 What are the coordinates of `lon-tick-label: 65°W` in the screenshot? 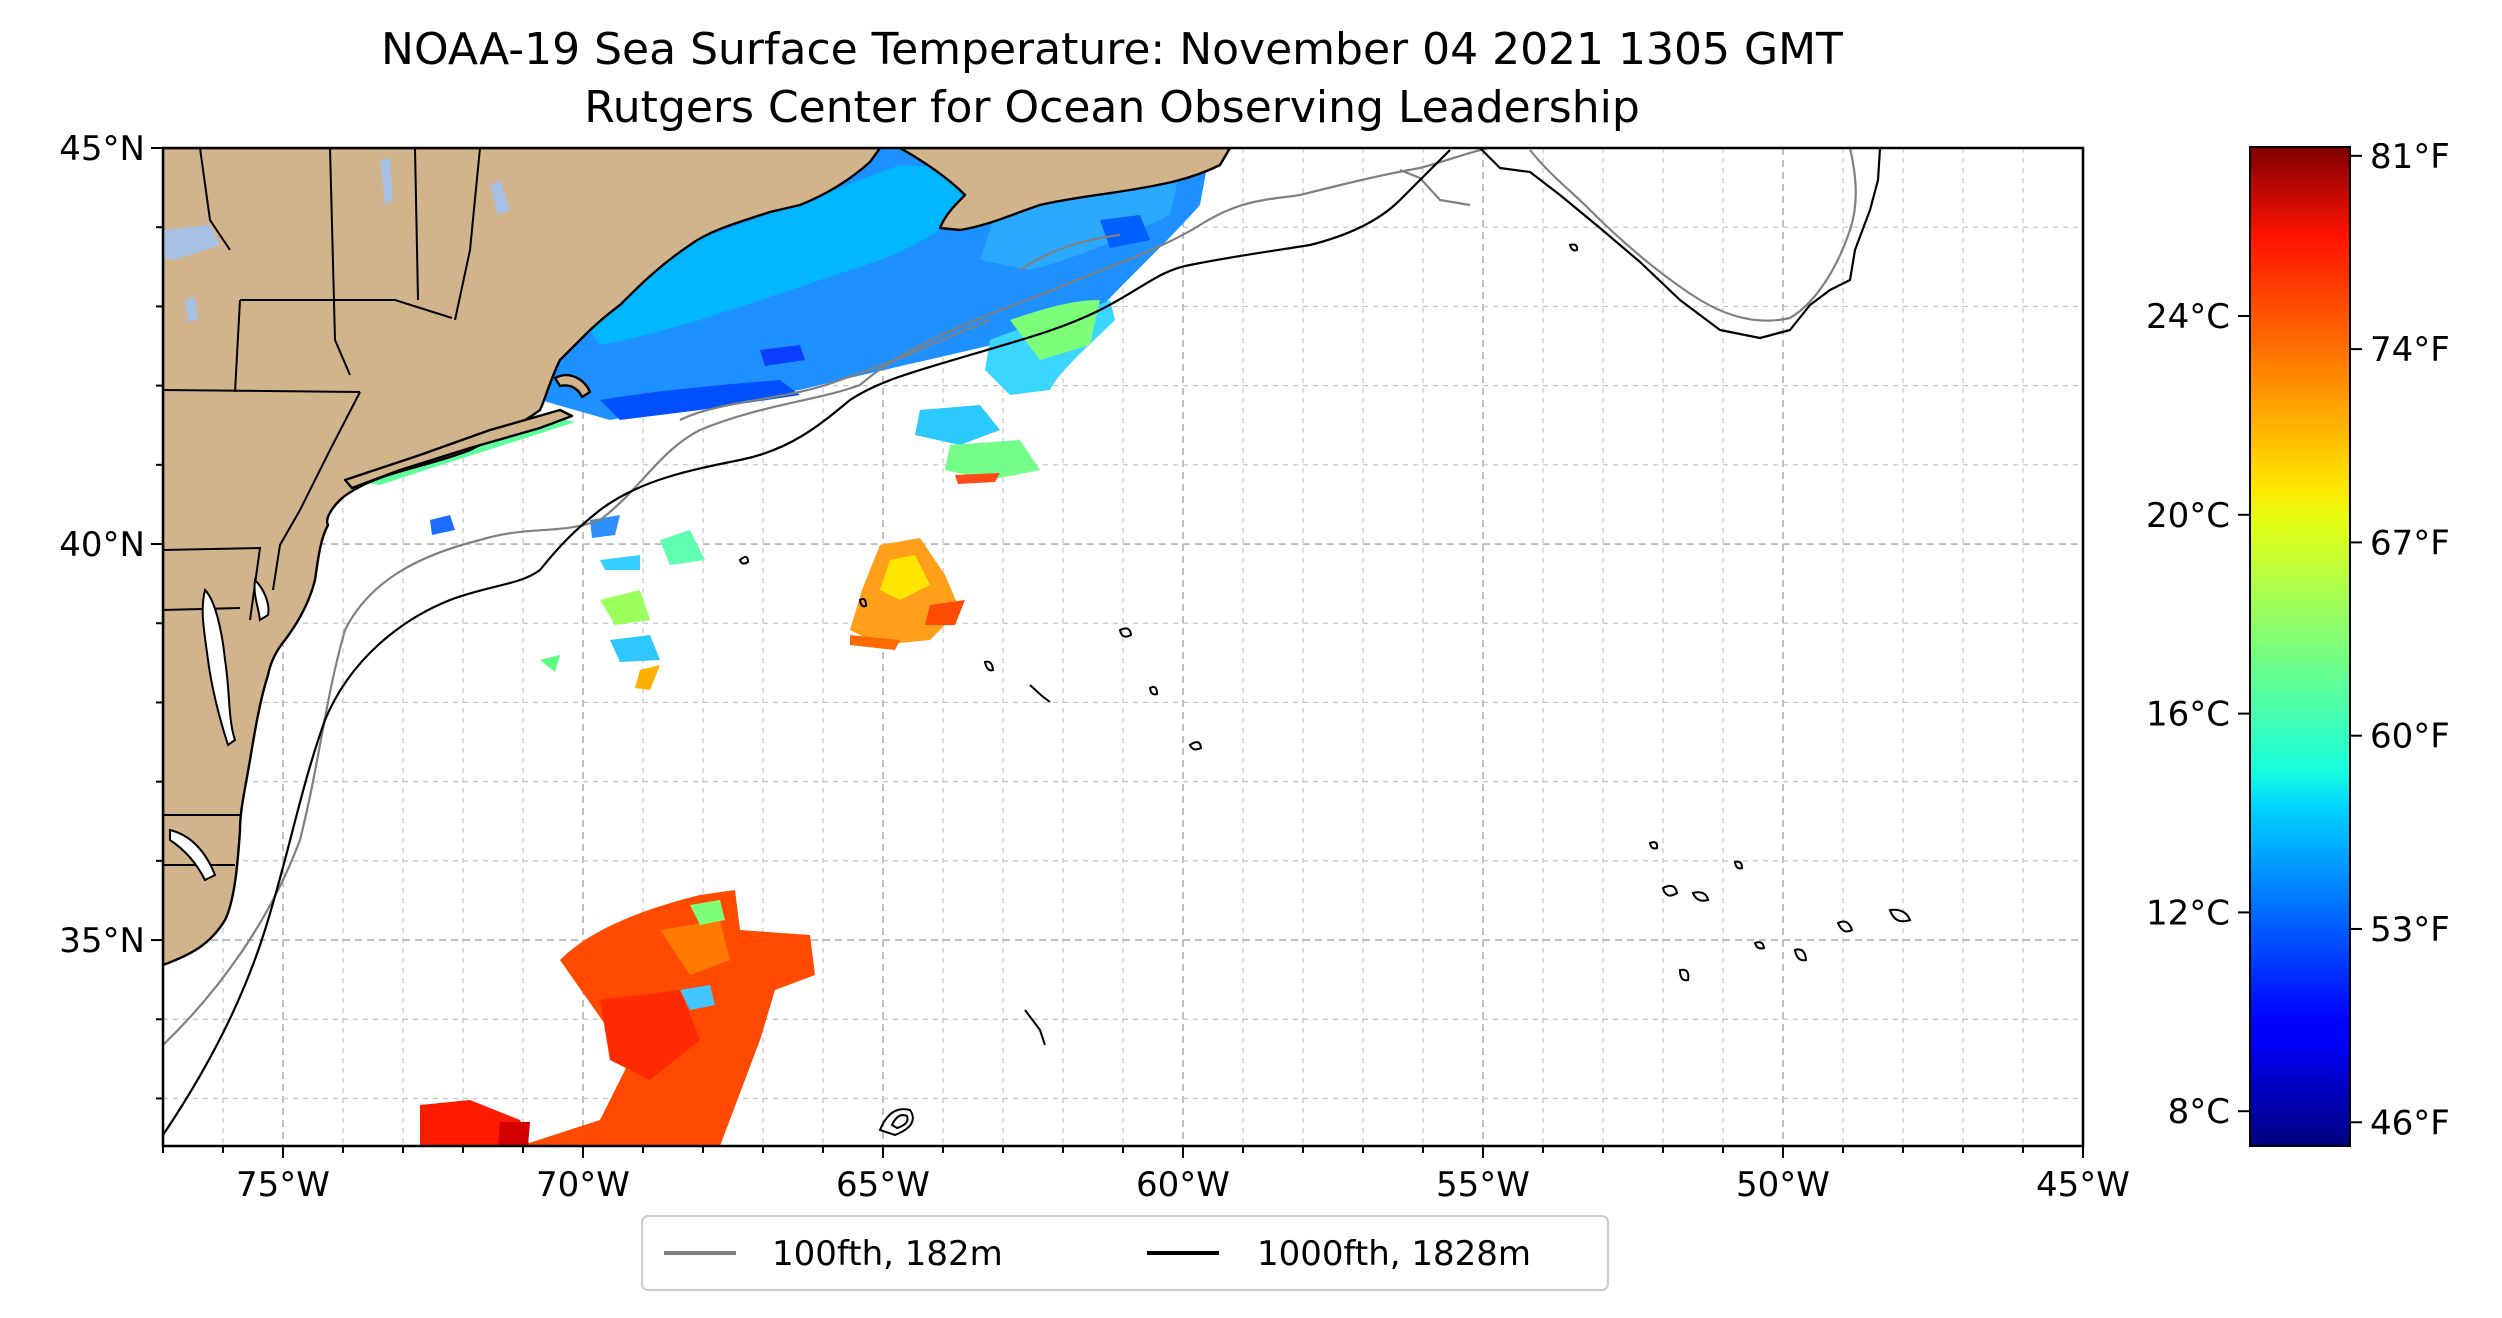 It's located at (883, 1185).